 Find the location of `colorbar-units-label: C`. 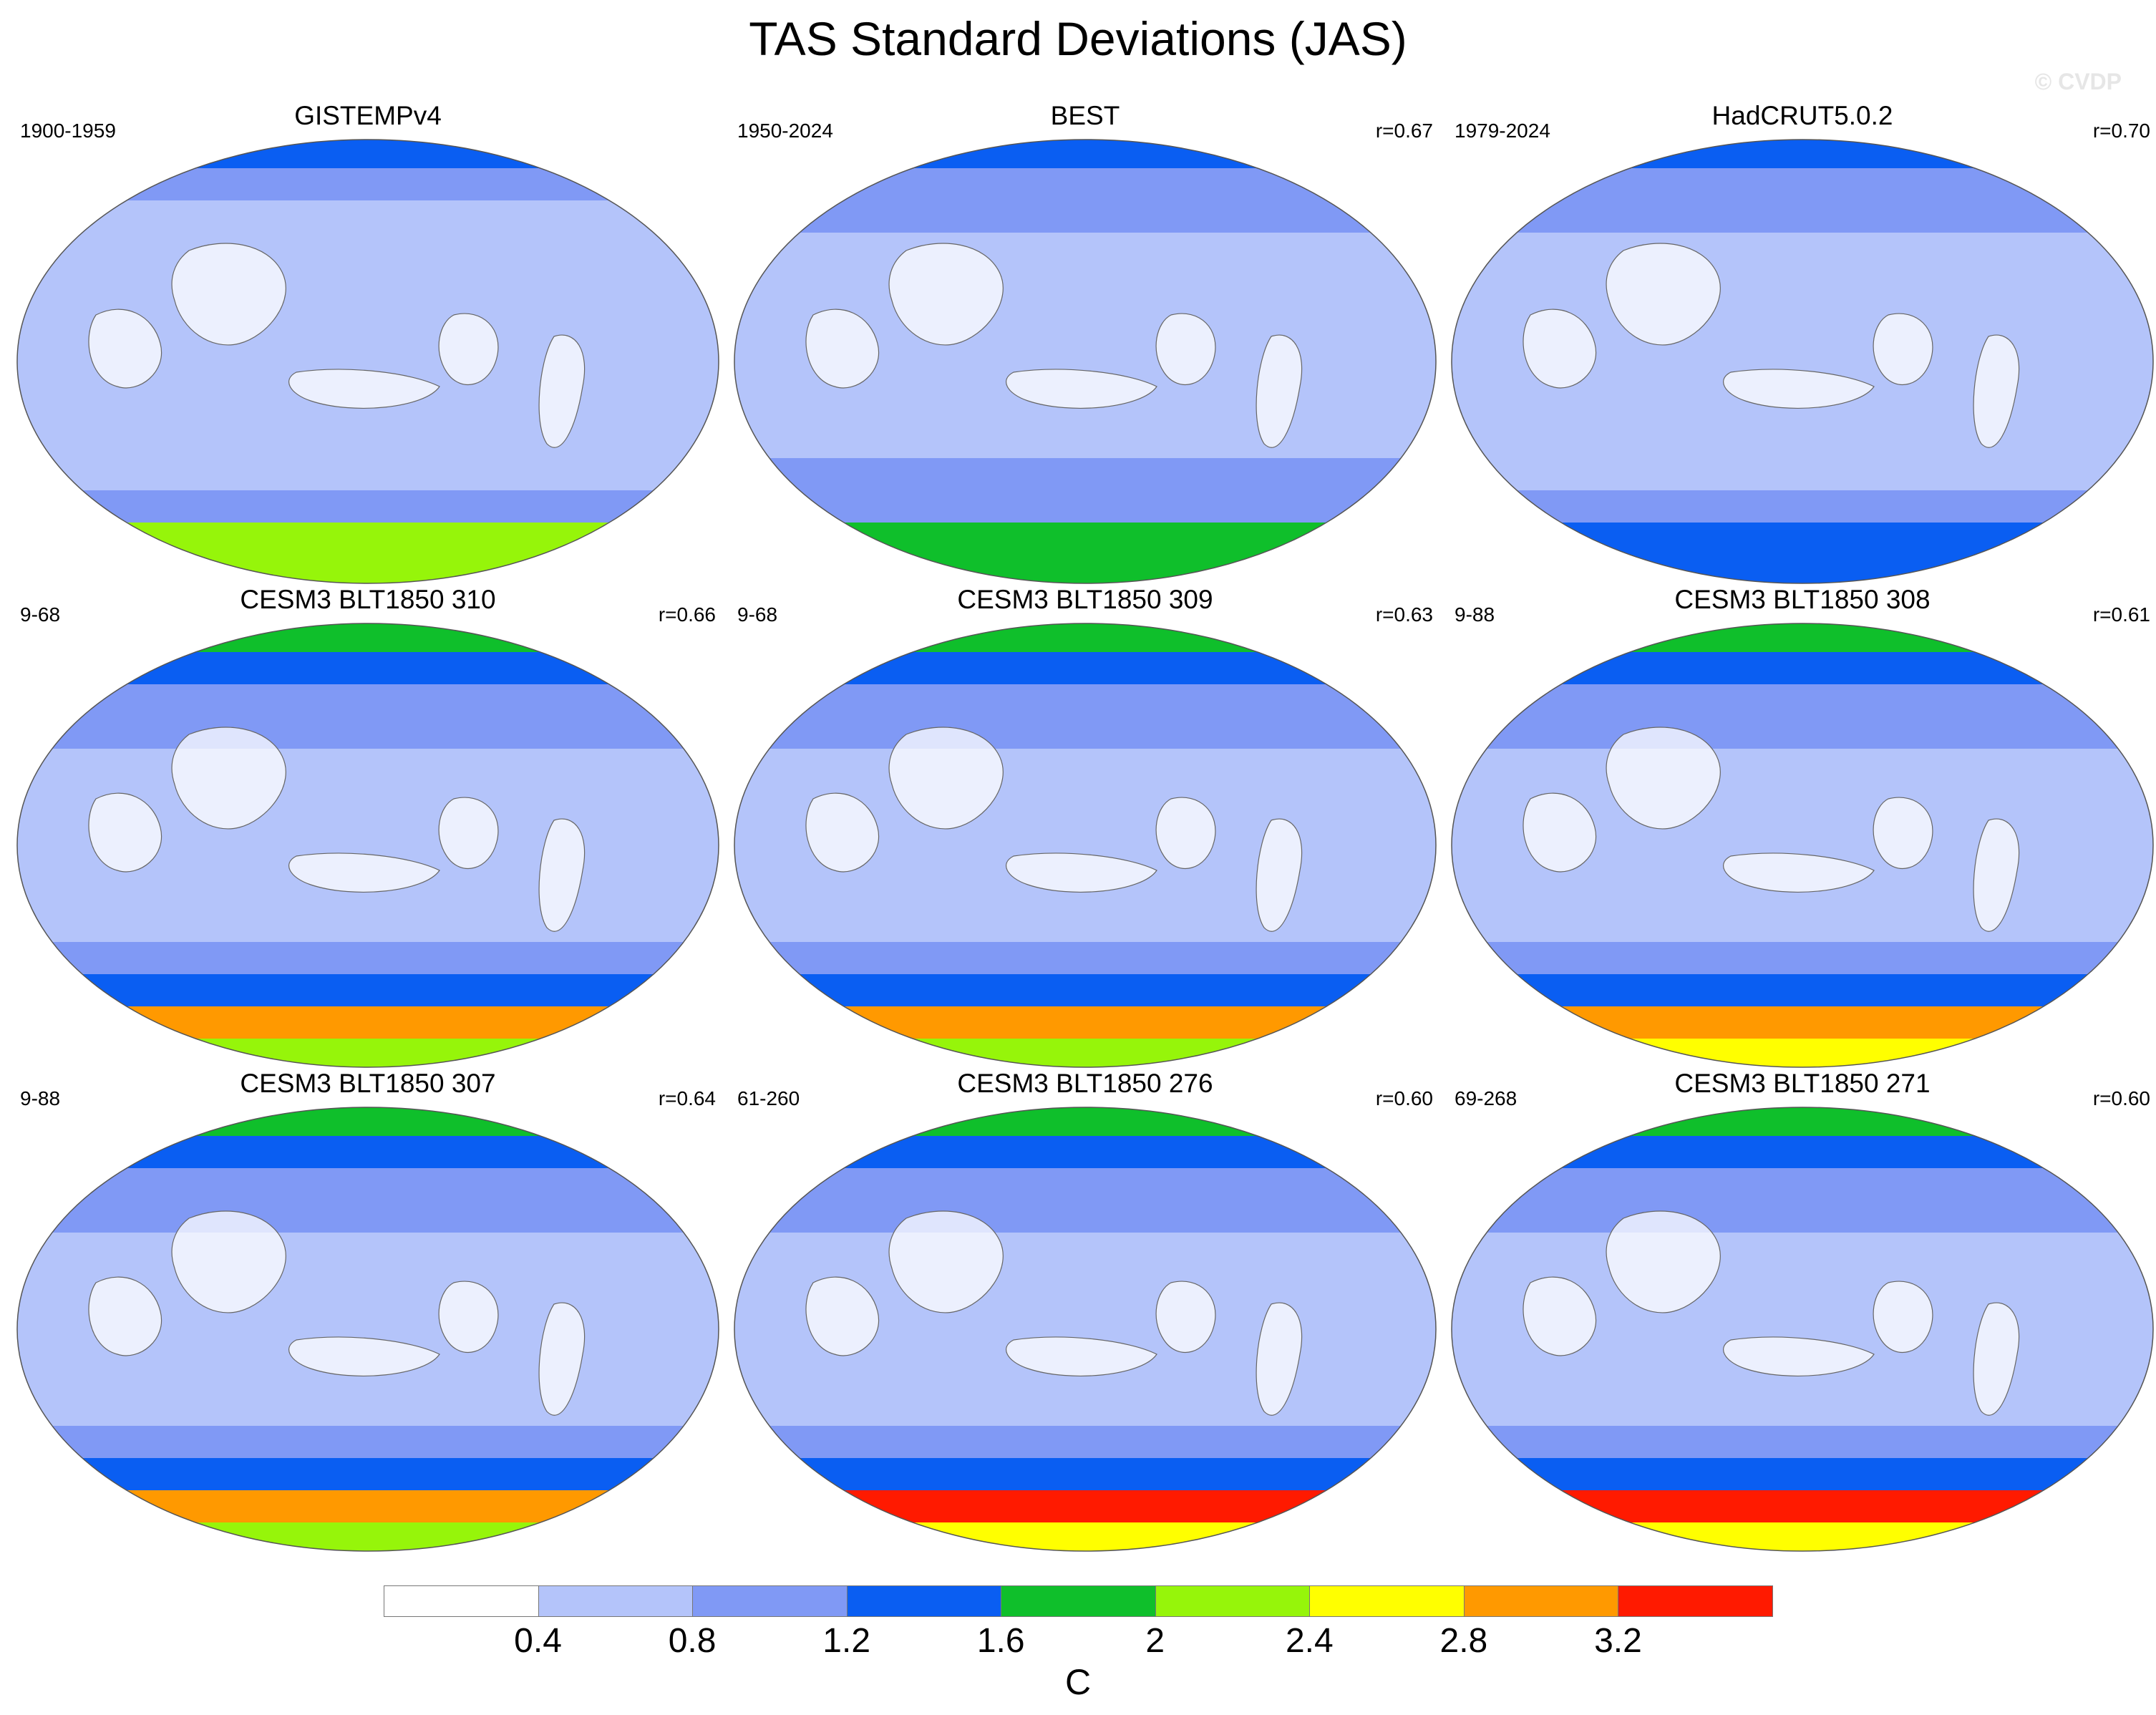

colorbar-units-label: C is located at coordinates (1078, 1682).